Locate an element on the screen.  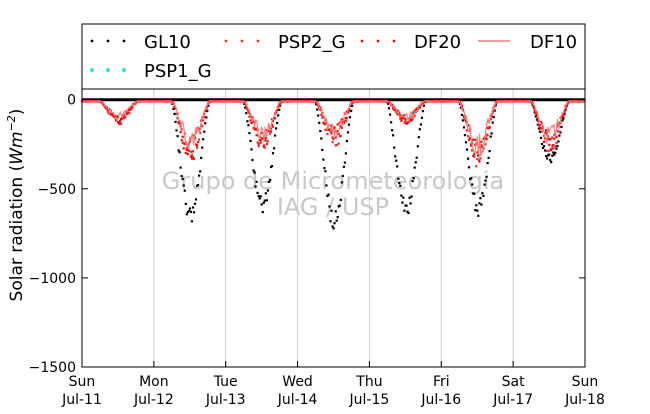
x-tick-label-date: Jul-14 is located at coordinates (297, 400).